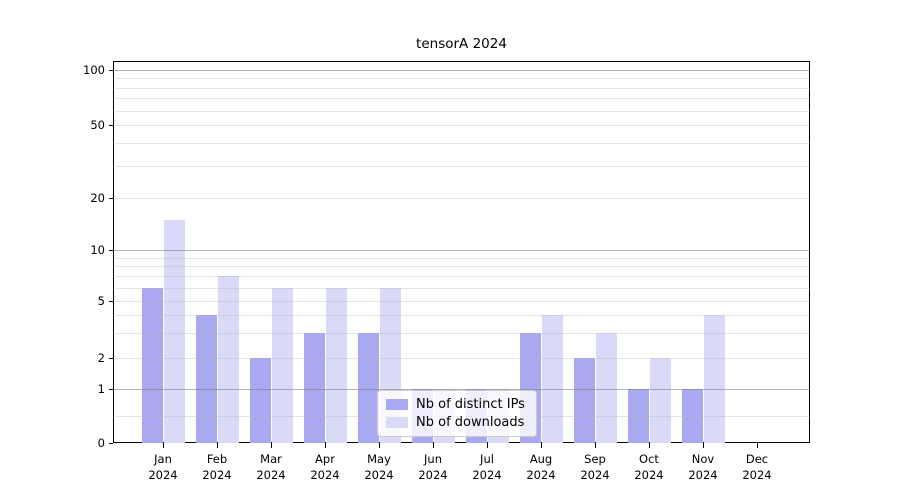  Describe the element at coordinates (97, 198) in the screenshot. I see `y-tick-label: 20` at that location.